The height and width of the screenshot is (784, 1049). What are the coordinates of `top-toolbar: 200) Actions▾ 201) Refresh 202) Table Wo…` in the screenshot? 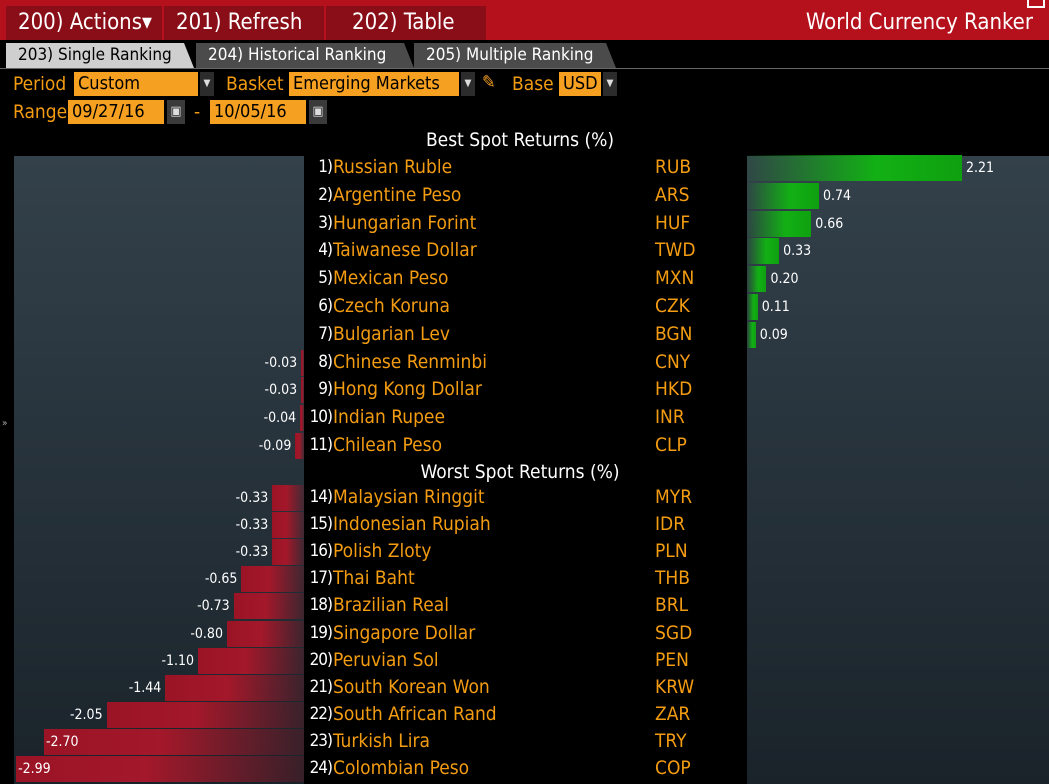 It's located at (524, 20).